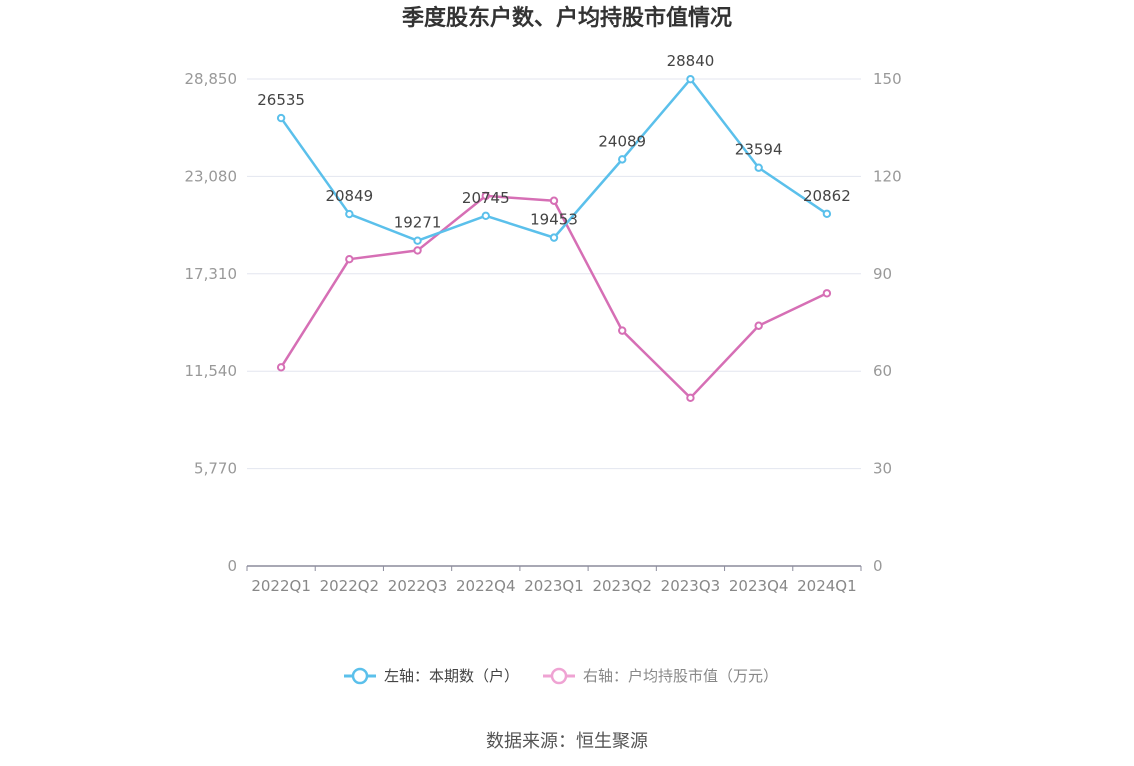 This screenshot has width=1134, height=766. What do you see at coordinates (232, 566) in the screenshot?
I see `y-left-tick-label: 0` at bounding box center [232, 566].